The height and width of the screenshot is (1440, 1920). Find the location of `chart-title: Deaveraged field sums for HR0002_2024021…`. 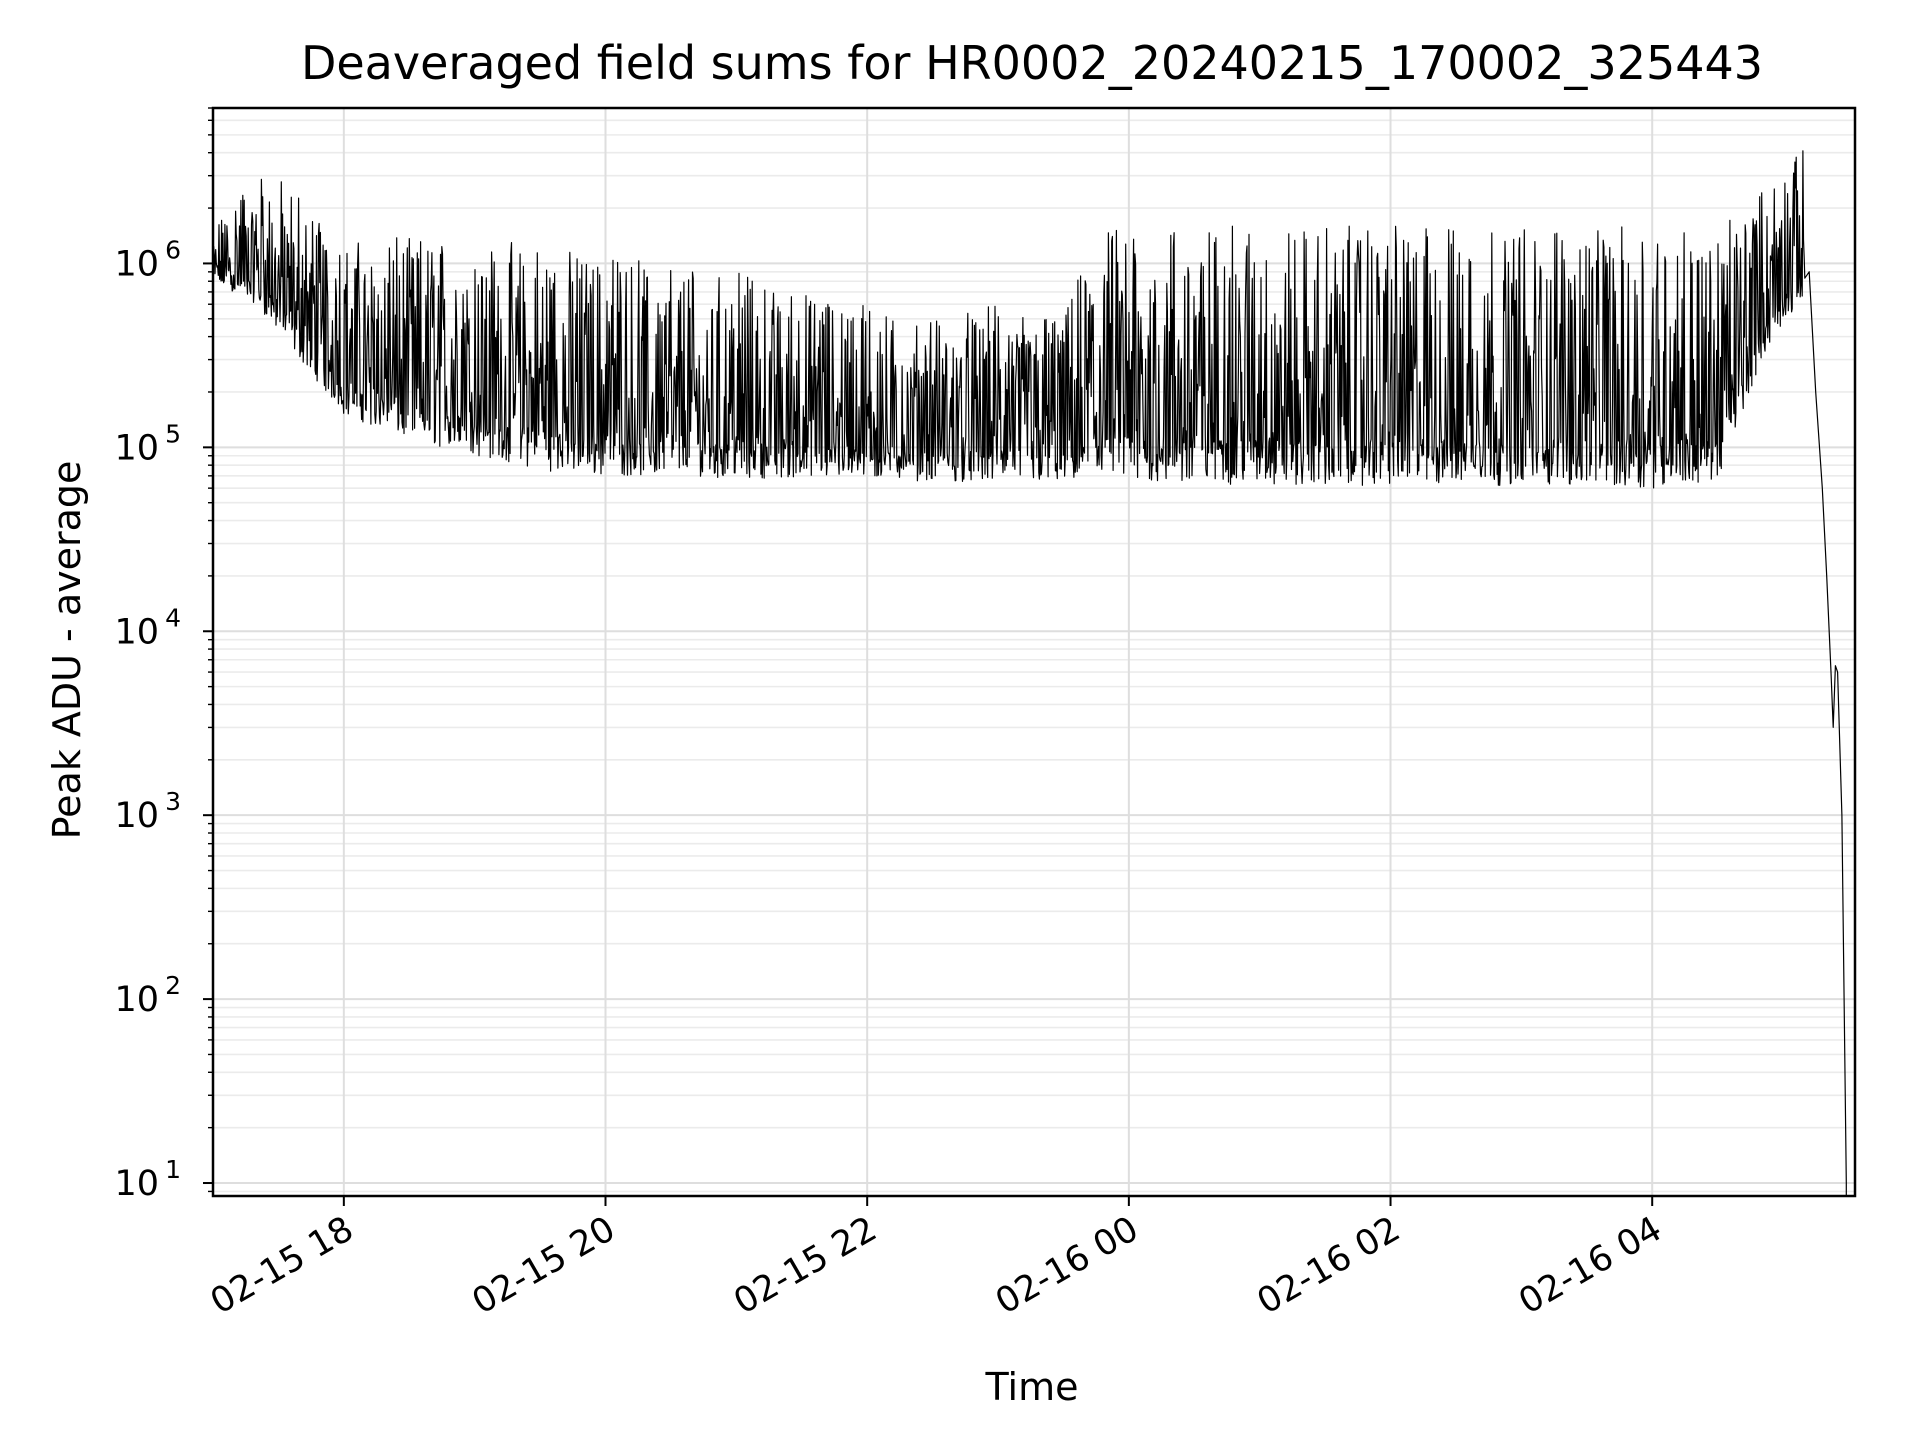

chart-title: Deaveraged field sums for HR0002_2024021… is located at coordinates (1032, 63).